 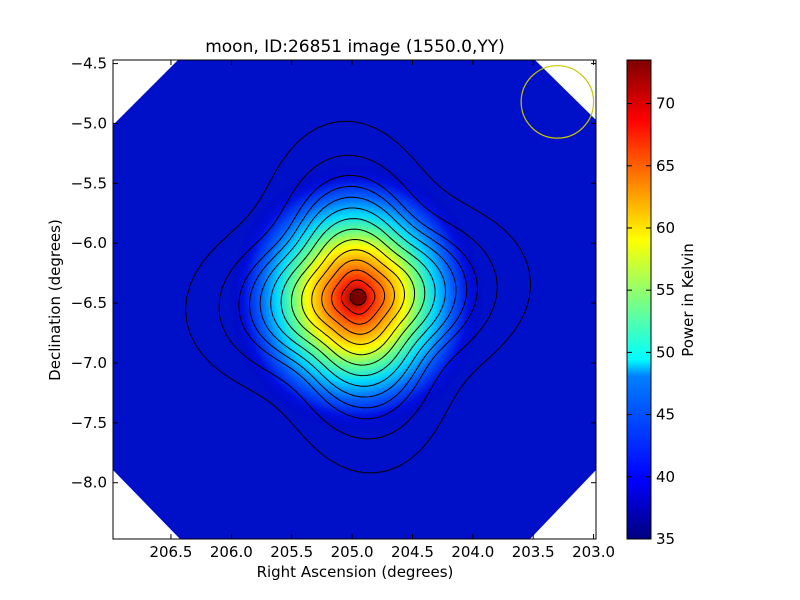 What do you see at coordinates (89, 483) in the screenshot?
I see `y-tick-label: −8.0` at bounding box center [89, 483].